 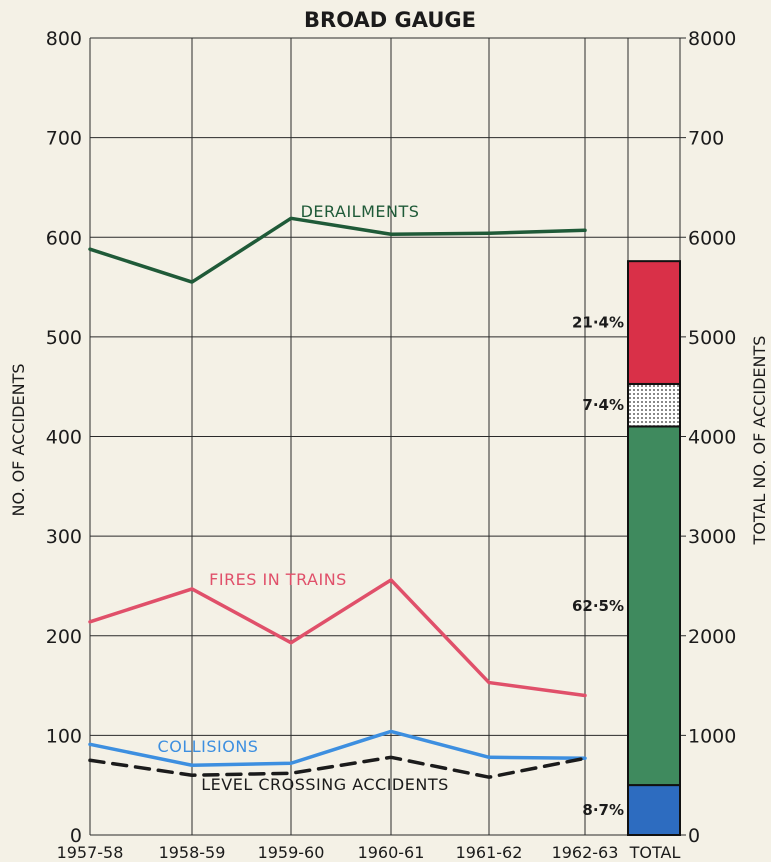 What do you see at coordinates (489, 852) in the screenshot?
I see `x-tick-label: 1961-62` at bounding box center [489, 852].